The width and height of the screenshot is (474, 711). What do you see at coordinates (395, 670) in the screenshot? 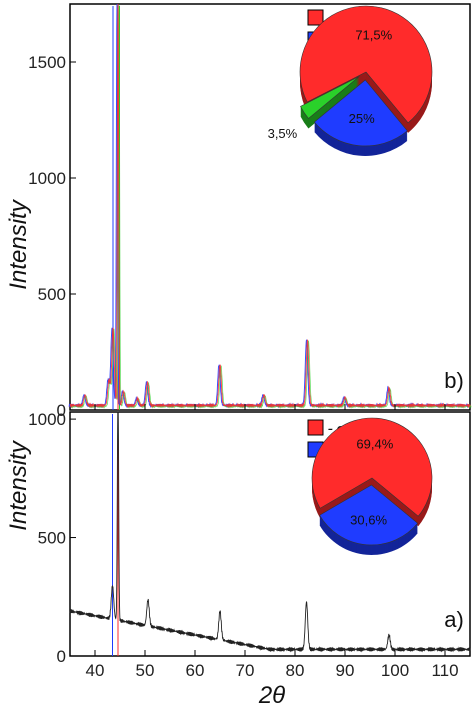
I see `x-tick-label: 100` at bounding box center [395, 670].